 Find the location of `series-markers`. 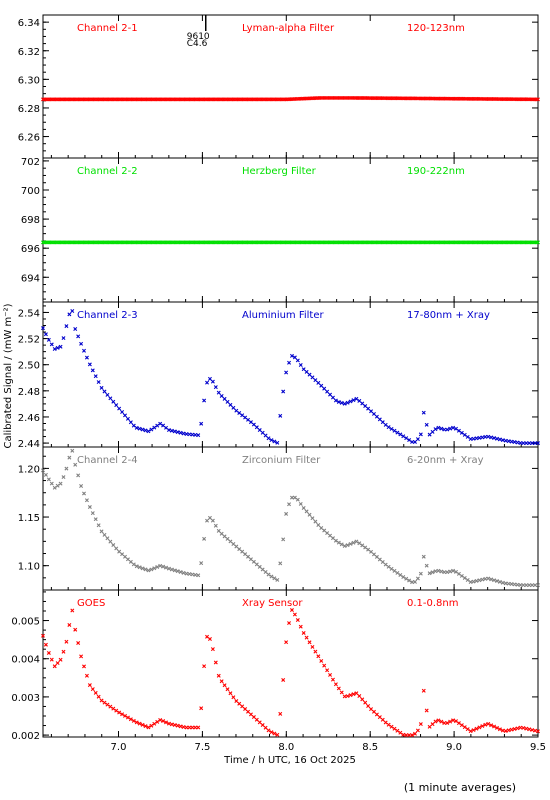

series-markers is located at coordinates (290, 673).